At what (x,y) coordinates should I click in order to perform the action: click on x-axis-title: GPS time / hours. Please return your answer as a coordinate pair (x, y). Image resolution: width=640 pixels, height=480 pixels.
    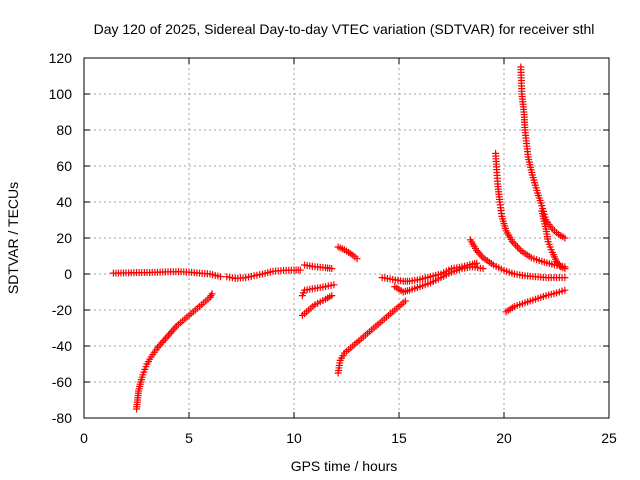
    Looking at the image, I should click on (344, 466).